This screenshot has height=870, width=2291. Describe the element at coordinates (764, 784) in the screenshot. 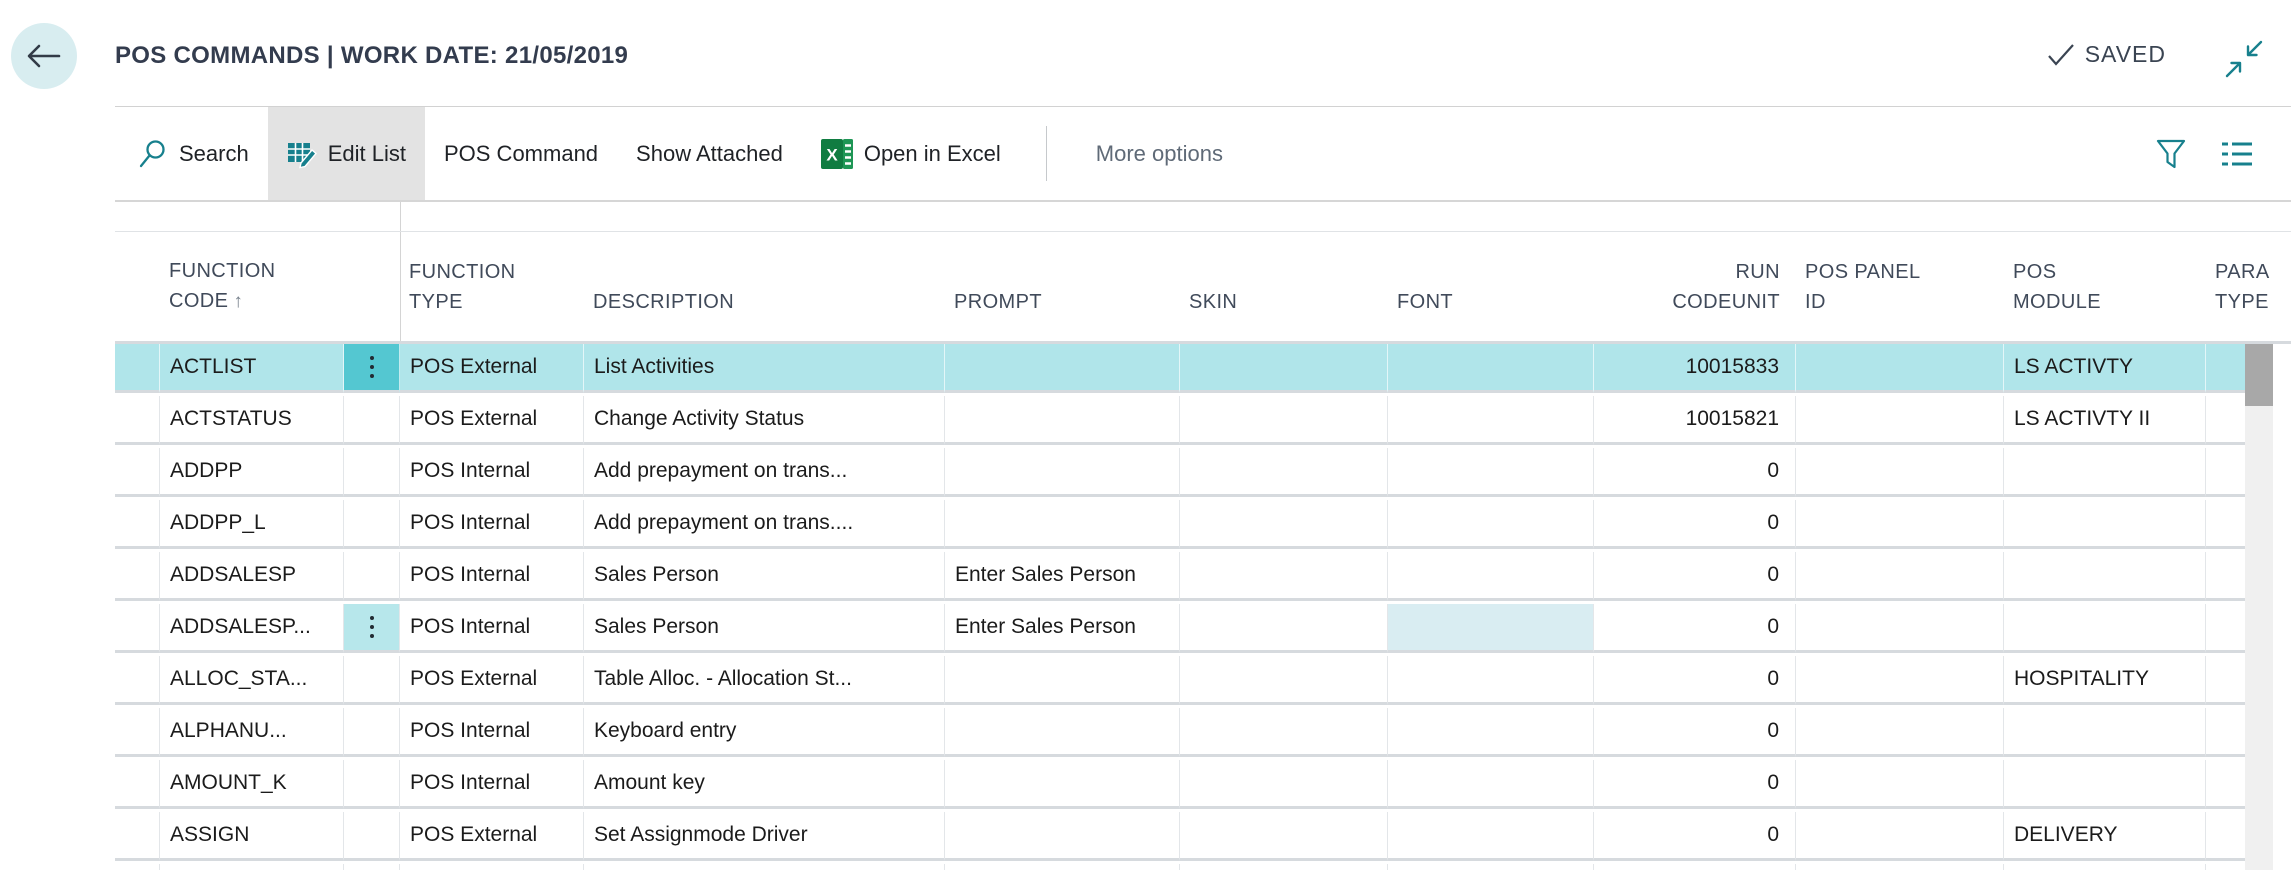

I see `cell-description: Amount key` at that location.